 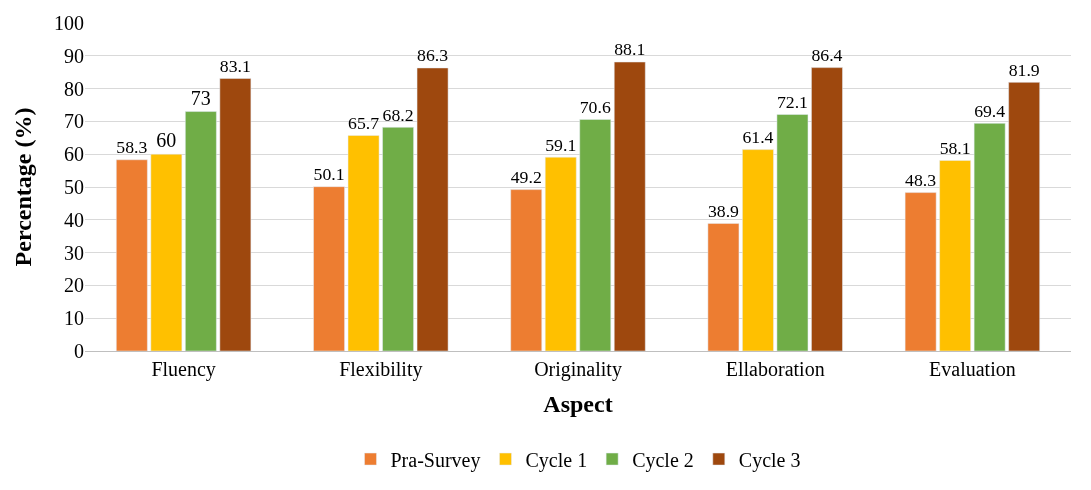 What do you see at coordinates (990, 110) in the screenshot?
I see `data-label: 69.4` at bounding box center [990, 110].